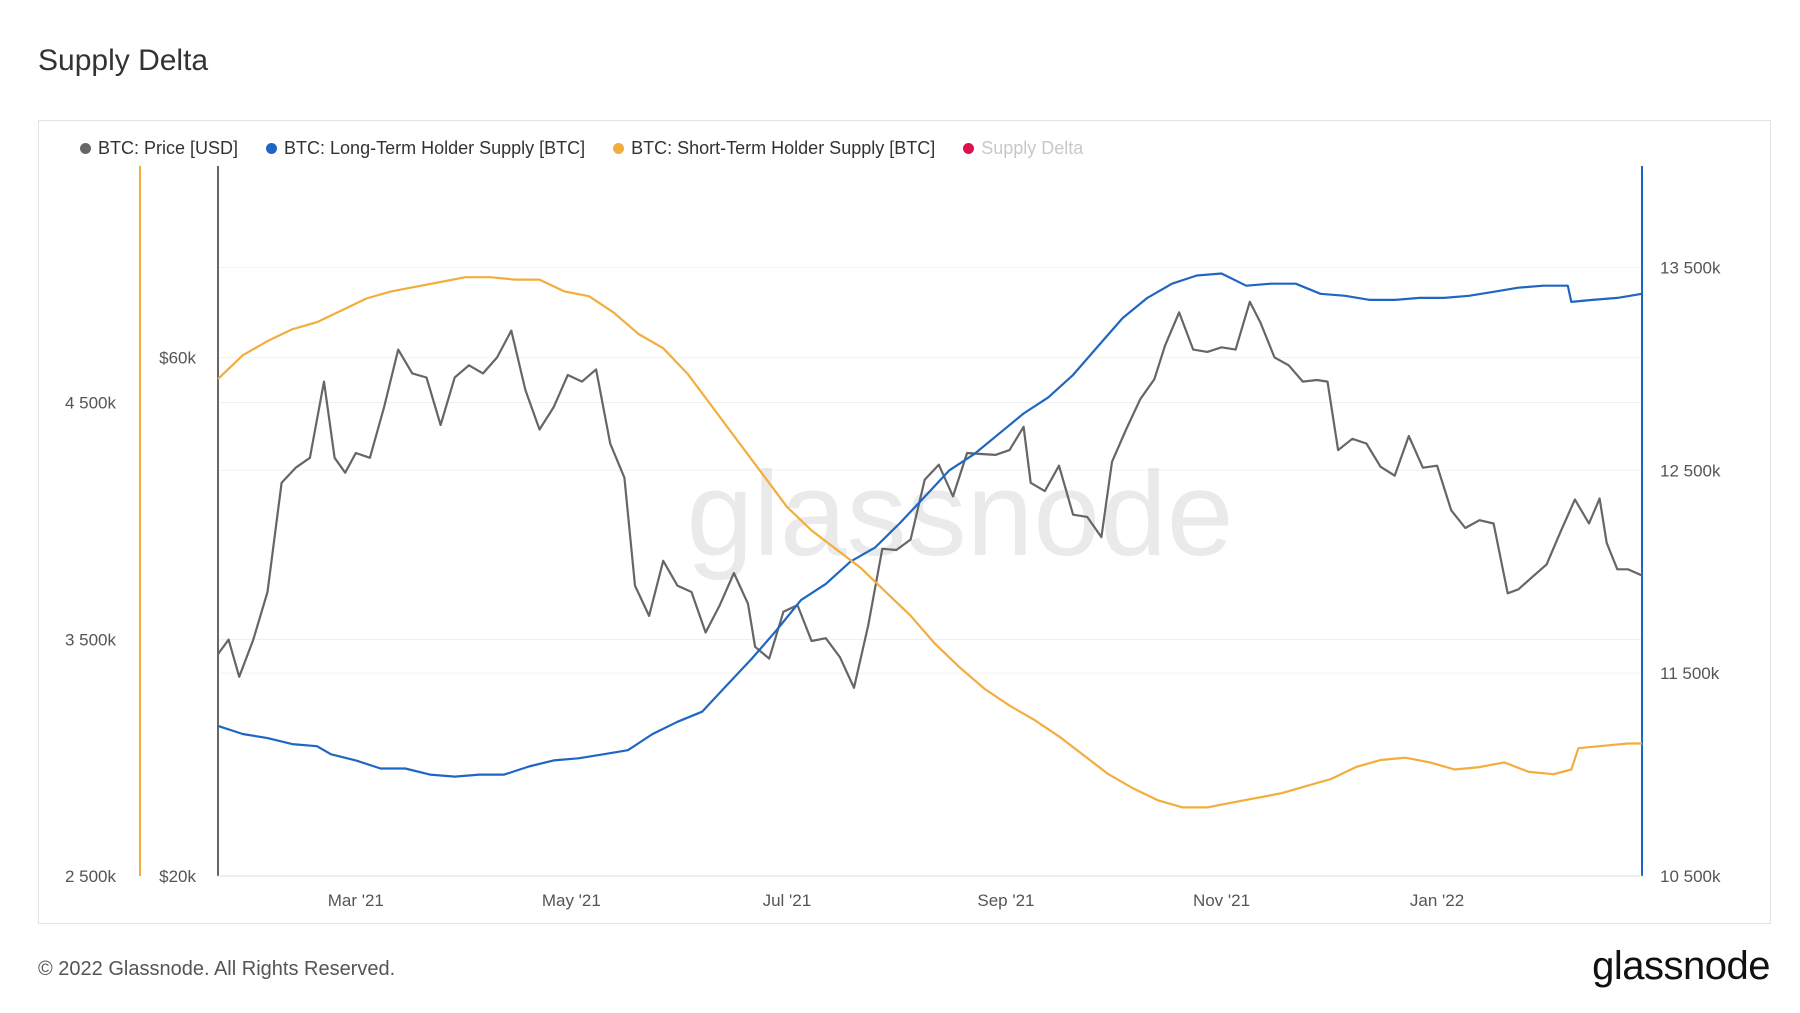 Image resolution: width=1800 pixels, height=1013 pixels. I want to click on legend-label: BTC: Short-Term Holder Supply [BTC], so click(783, 148).